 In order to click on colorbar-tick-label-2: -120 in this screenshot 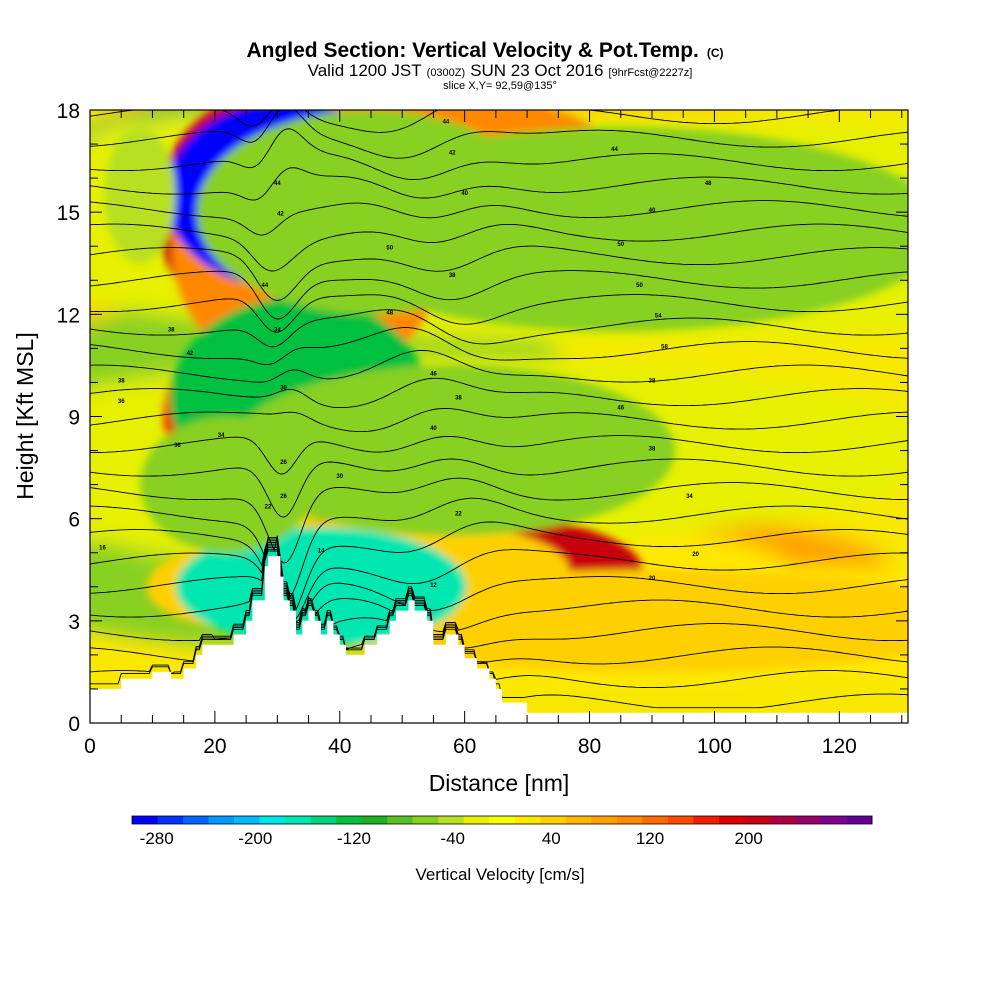, I will do `click(354, 838)`.